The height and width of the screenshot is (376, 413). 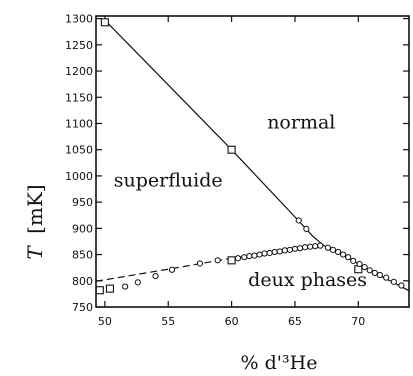 What do you see at coordinates (307, 280) in the screenshot?
I see `region-label: deux phases` at bounding box center [307, 280].